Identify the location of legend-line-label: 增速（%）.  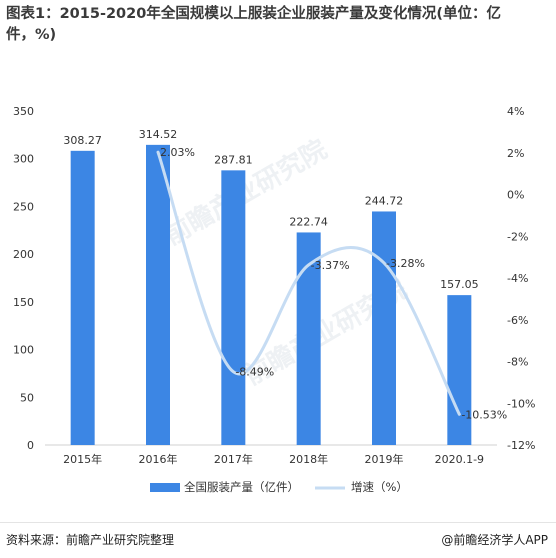
(379, 487).